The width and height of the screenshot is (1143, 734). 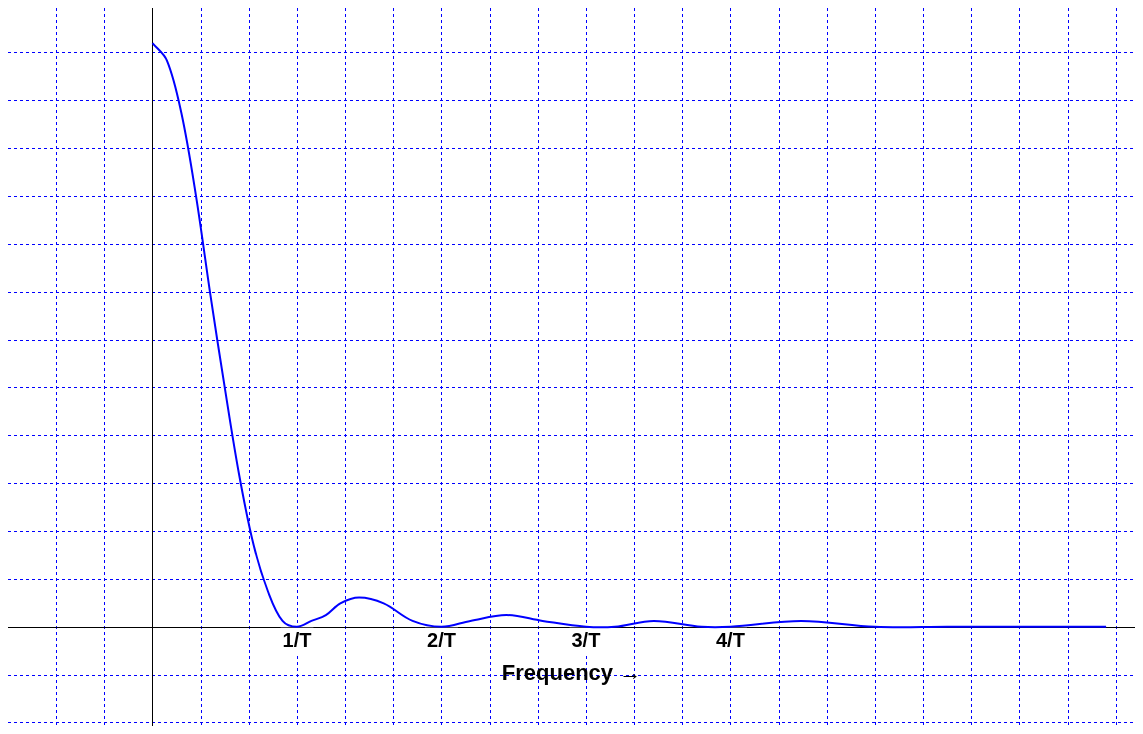 I want to click on x-tick-label: 4/T, so click(x=730, y=640).